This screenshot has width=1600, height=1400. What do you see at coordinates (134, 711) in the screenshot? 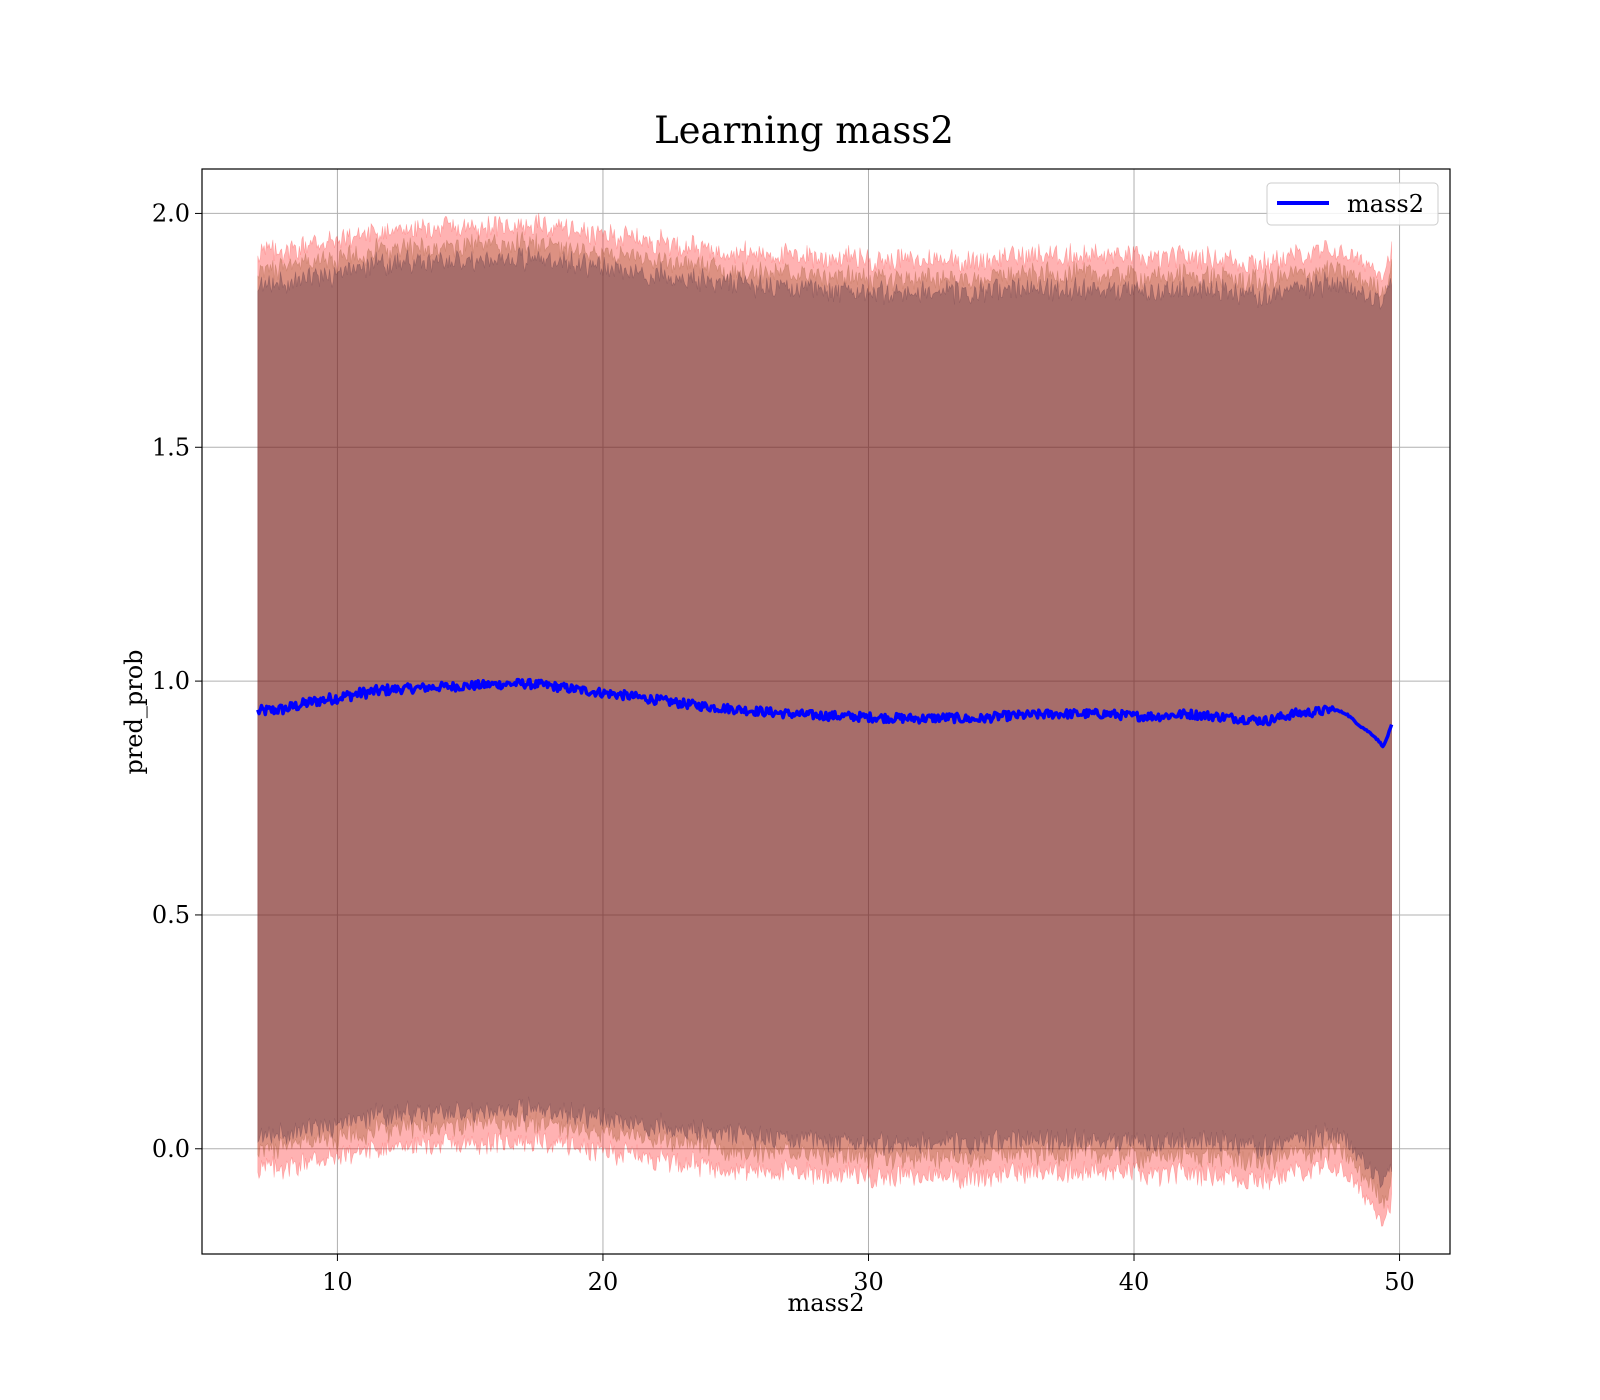
I see `y-axis-label: pred_prob` at bounding box center [134, 711].